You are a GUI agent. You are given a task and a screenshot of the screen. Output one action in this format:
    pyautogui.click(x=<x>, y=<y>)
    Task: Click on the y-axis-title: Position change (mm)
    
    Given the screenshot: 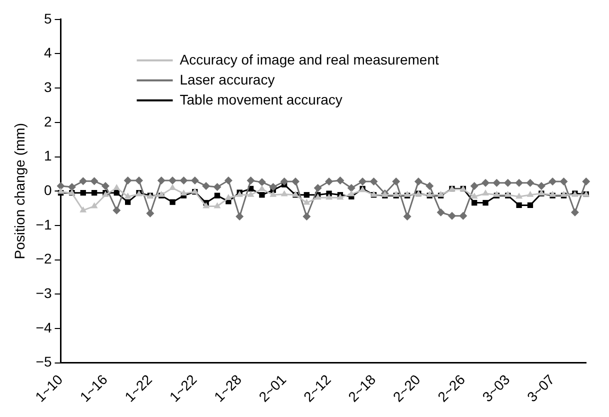 What is the action you would take?
    pyautogui.click(x=19, y=191)
    